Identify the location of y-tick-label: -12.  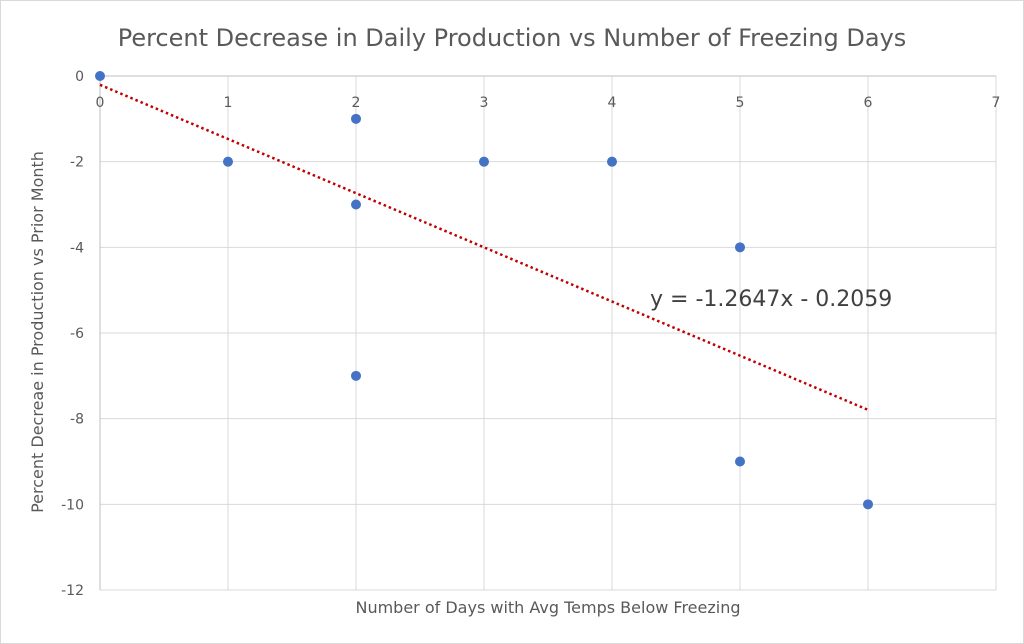
(72, 591).